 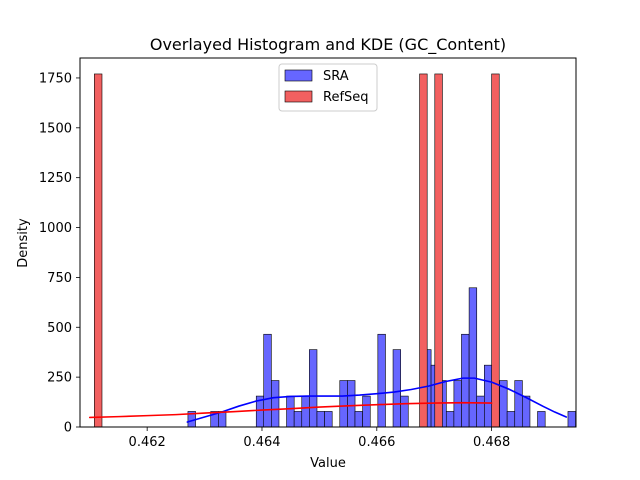 What do you see at coordinates (328, 463) in the screenshot?
I see `x-axis-label: Value` at bounding box center [328, 463].